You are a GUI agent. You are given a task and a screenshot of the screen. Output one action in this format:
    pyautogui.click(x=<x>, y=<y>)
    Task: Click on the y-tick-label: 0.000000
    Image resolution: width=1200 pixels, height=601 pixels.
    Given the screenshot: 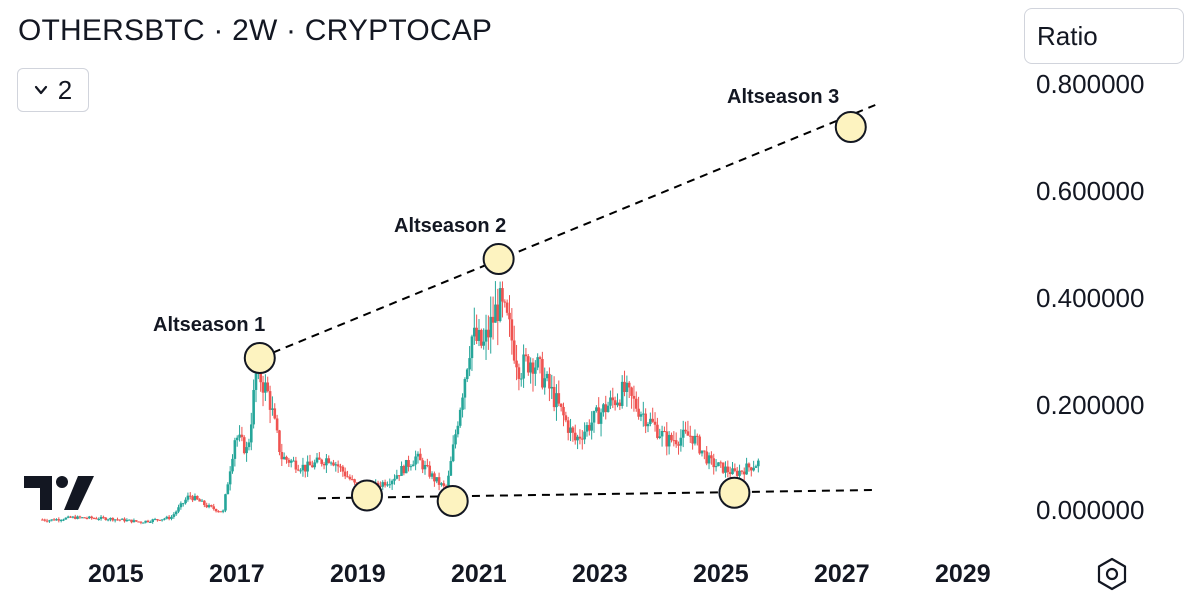 What is the action you would take?
    pyautogui.click(x=1090, y=510)
    